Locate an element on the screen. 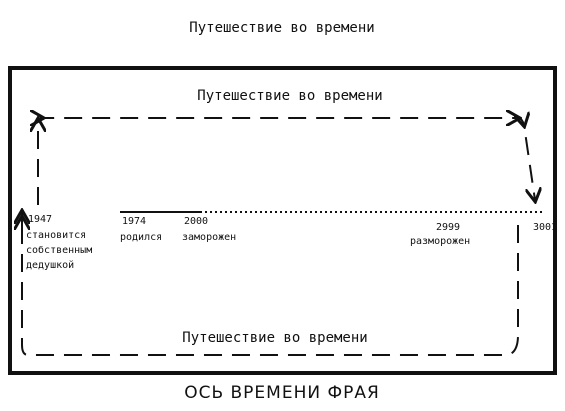 This screenshot has width=565, height=411. event-year: 2000 is located at coordinates (196, 221).